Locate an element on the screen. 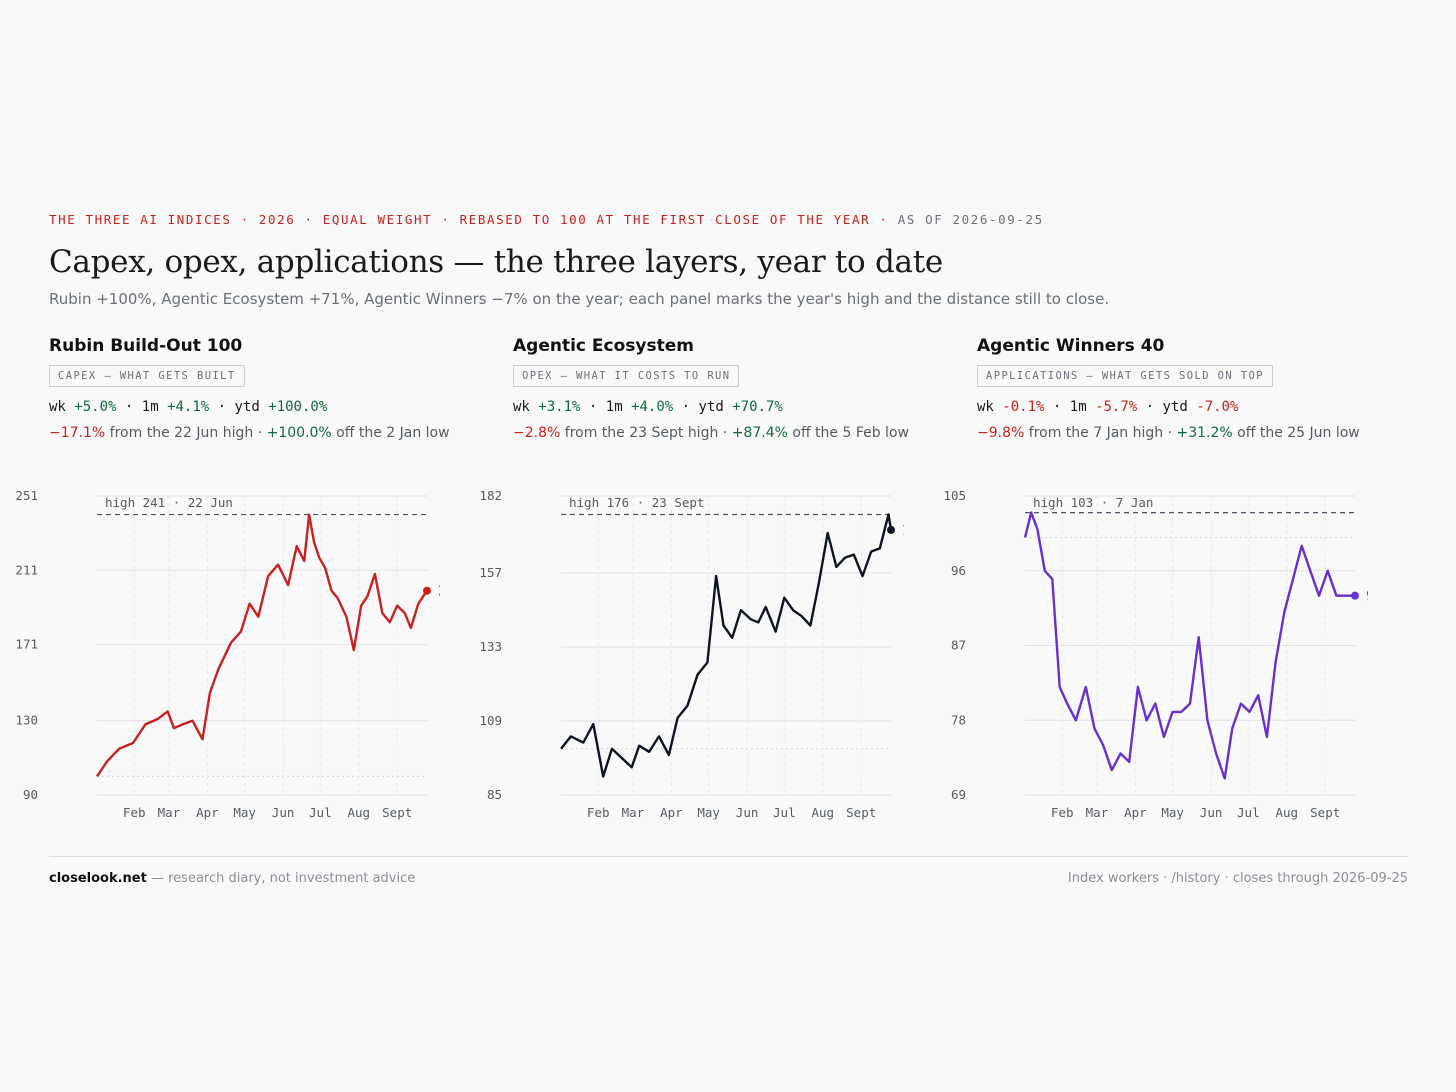 The image size is (1456, 1092). y-tick-label: 109 is located at coordinates (490, 720).